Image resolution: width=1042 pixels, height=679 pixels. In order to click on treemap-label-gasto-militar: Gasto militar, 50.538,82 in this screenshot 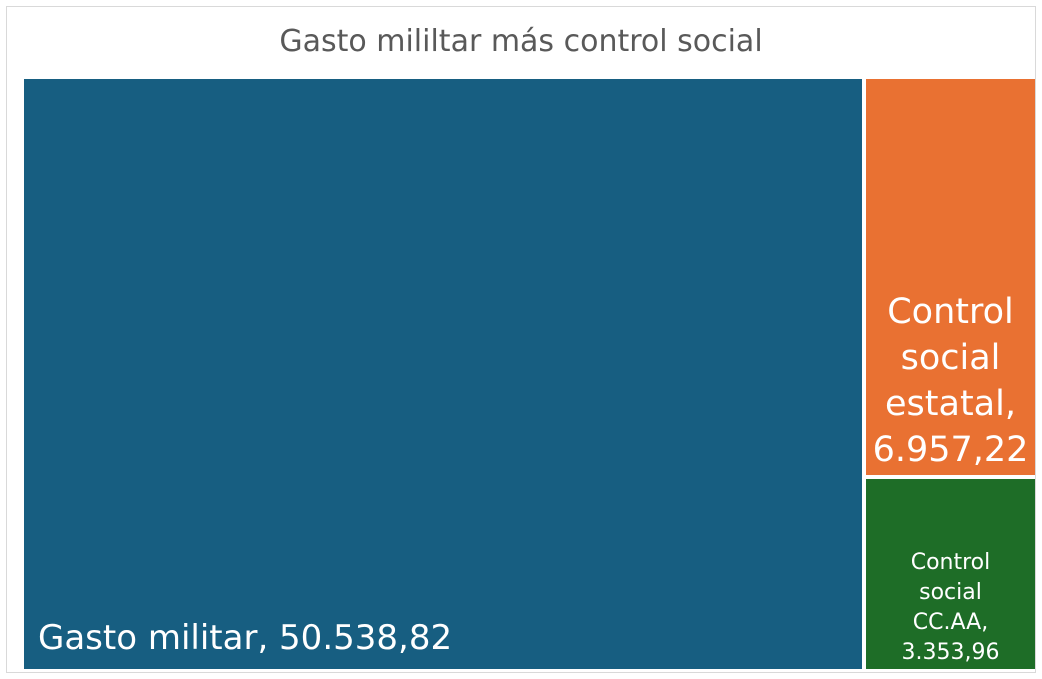, I will do `click(245, 638)`.